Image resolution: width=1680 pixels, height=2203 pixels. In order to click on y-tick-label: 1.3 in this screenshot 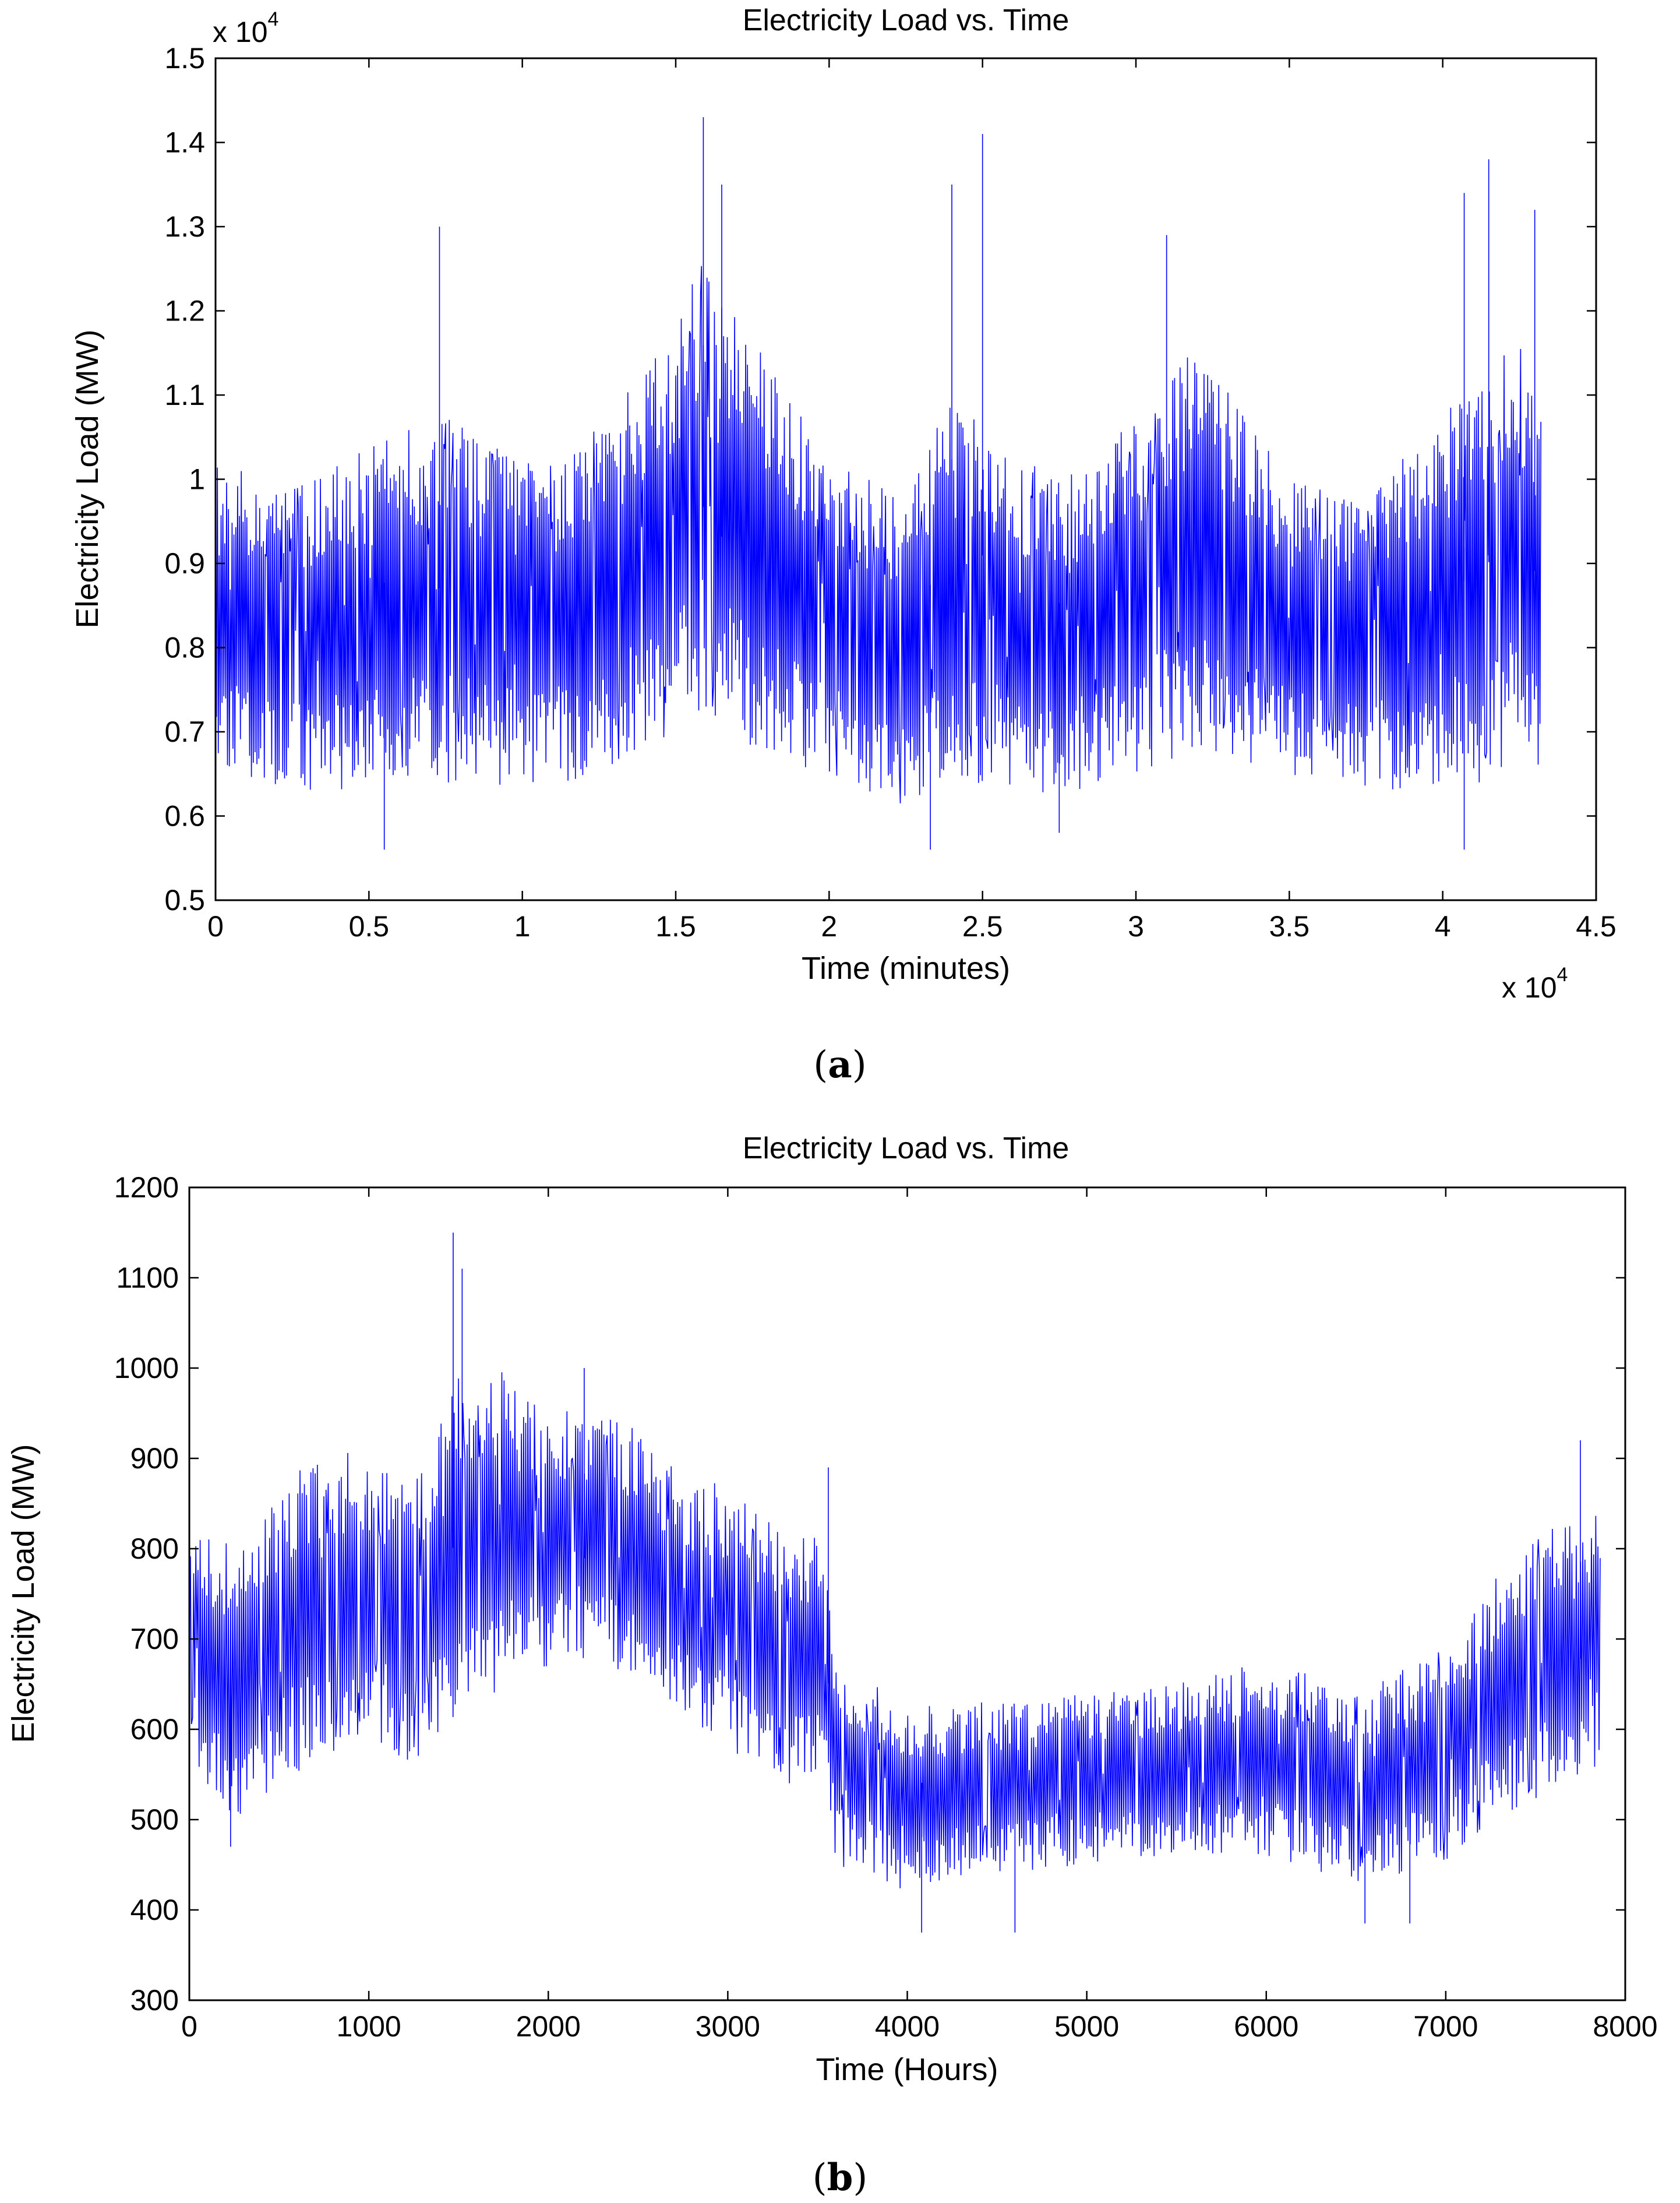, I will do `click(184, 226)`.